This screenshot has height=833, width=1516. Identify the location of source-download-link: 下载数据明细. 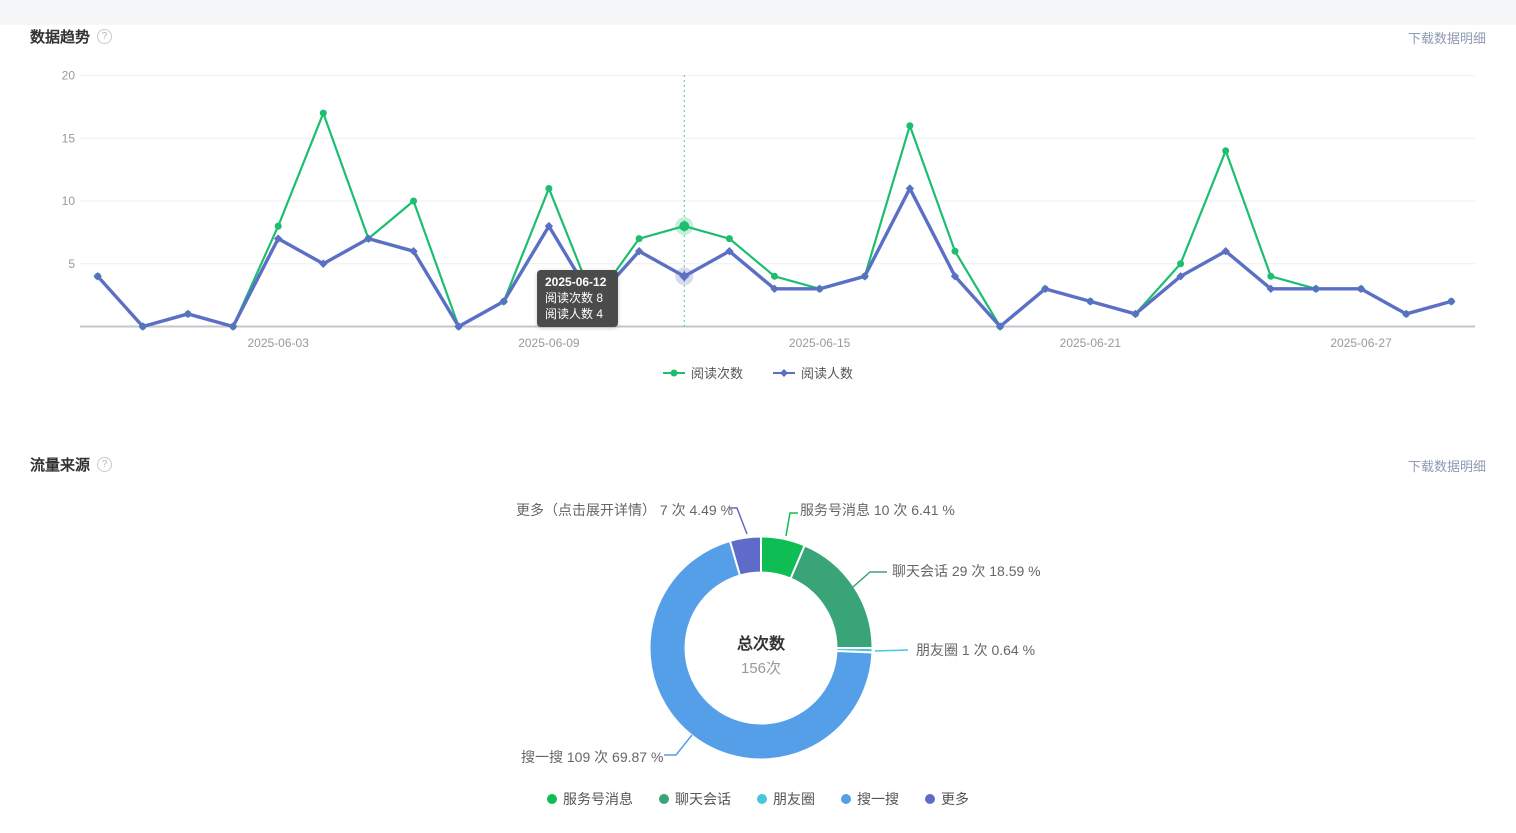
(1446, 466).